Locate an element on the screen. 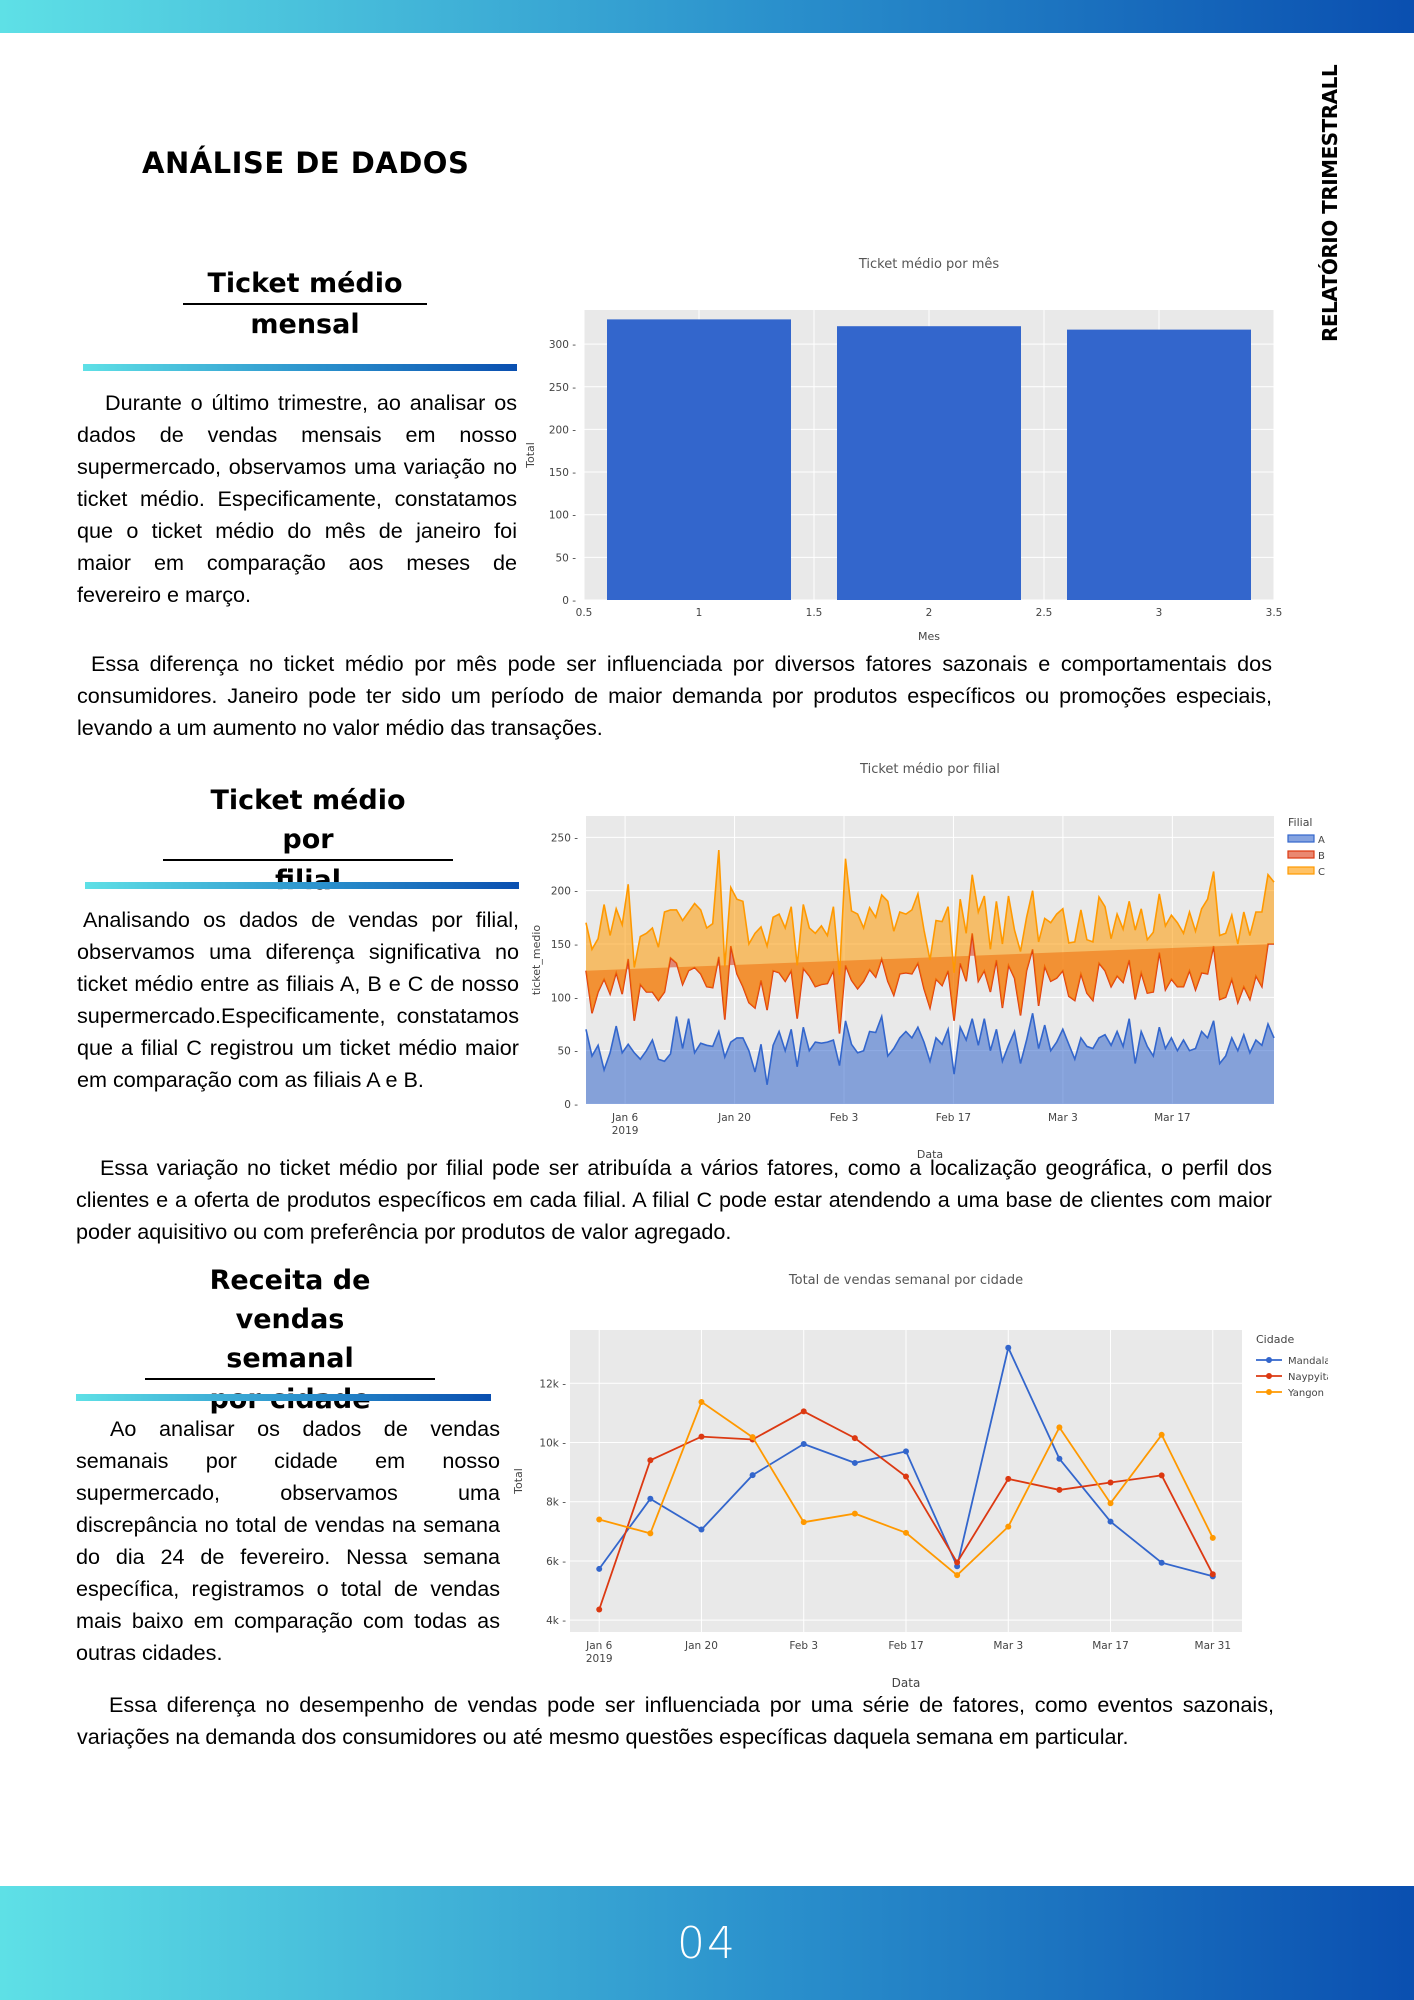 Image resolution: width=1414 pixels, height=2000 pixels. area-fill-C is located at coordinates (930, 942).